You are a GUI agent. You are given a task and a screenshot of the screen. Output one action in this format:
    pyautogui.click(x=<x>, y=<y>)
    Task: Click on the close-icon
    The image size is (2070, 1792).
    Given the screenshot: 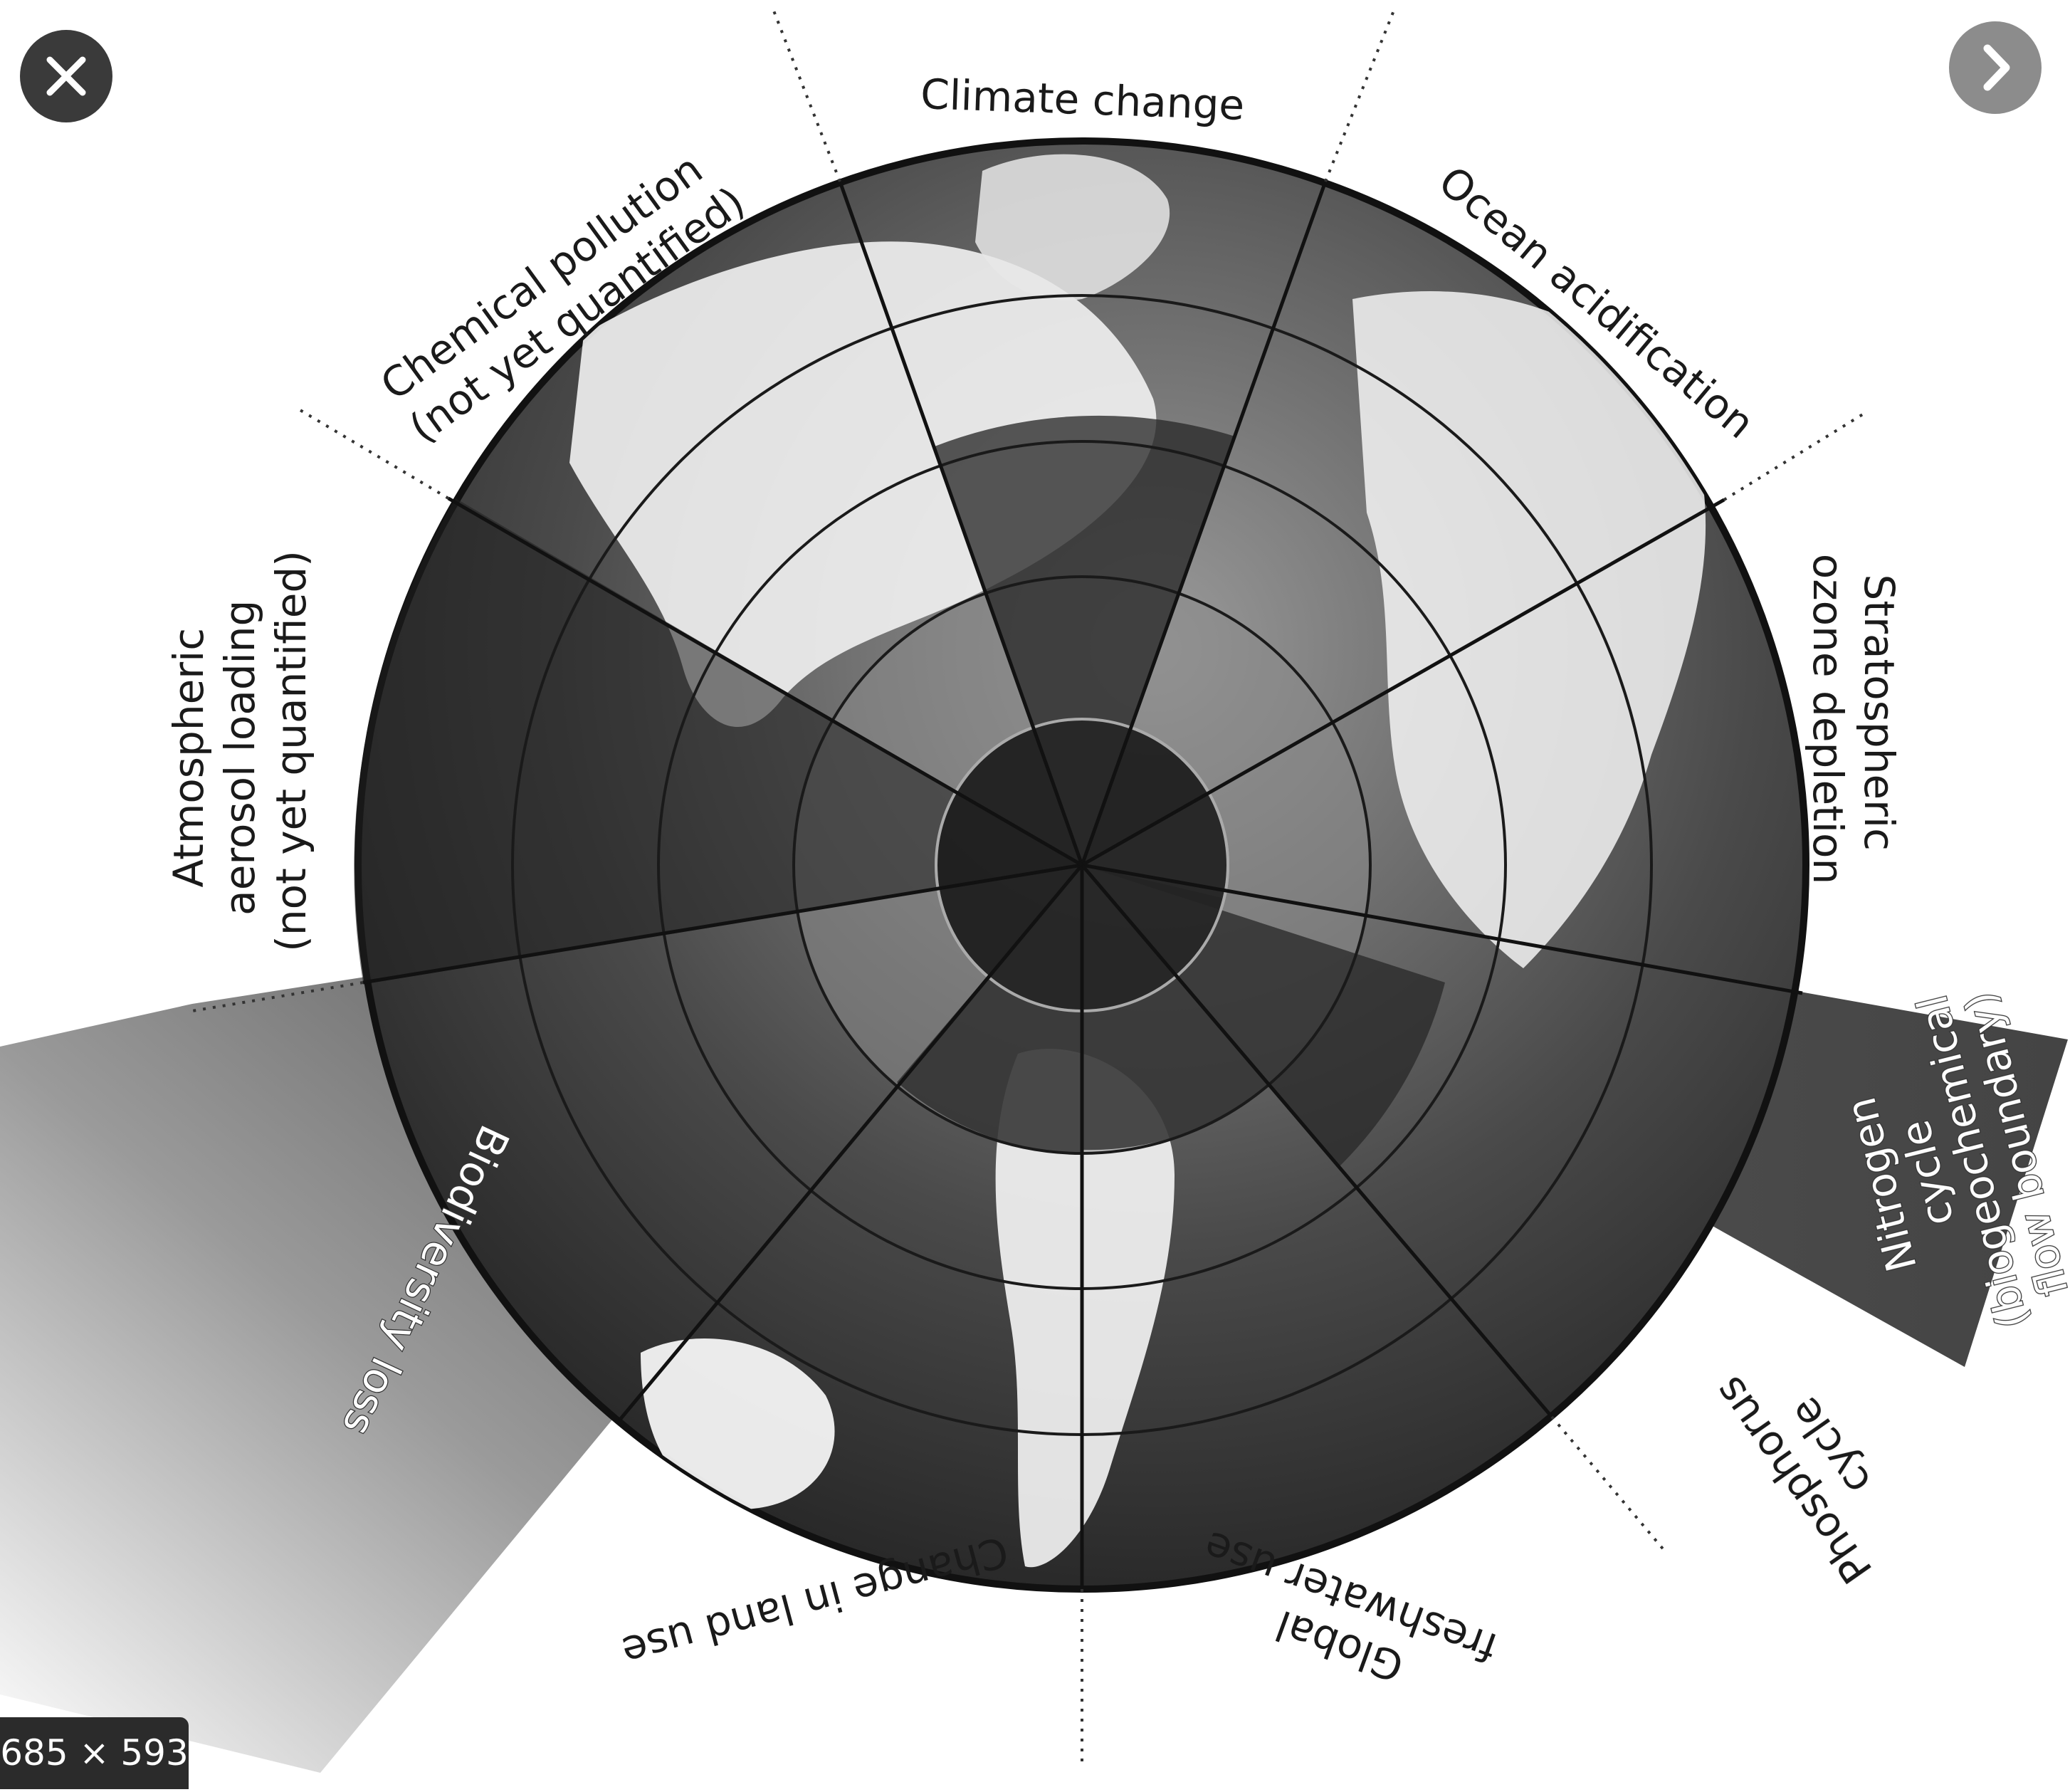 What is the action you would take?
    pyautogui.click(x=66, y=76)
    